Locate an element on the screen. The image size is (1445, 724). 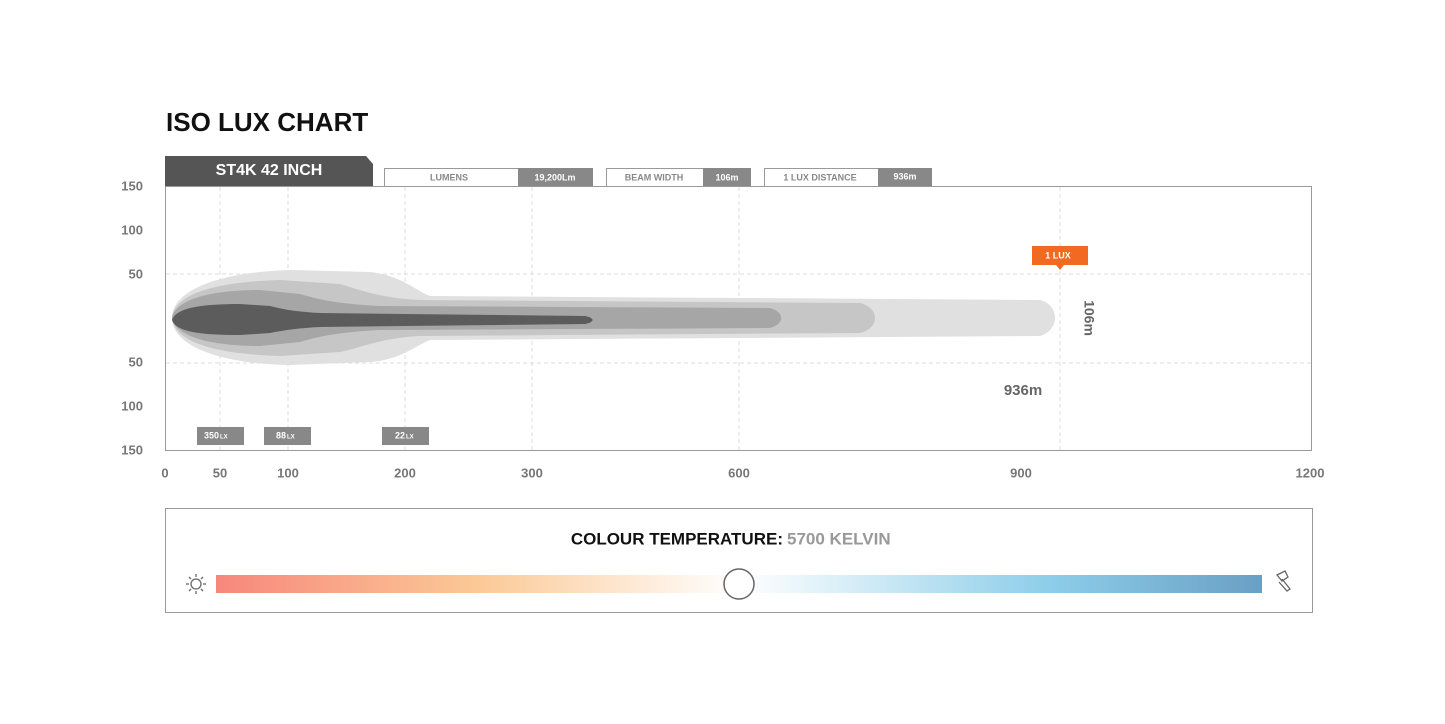
x-tick-label: 1200 is located at coordinates (1310, 472).